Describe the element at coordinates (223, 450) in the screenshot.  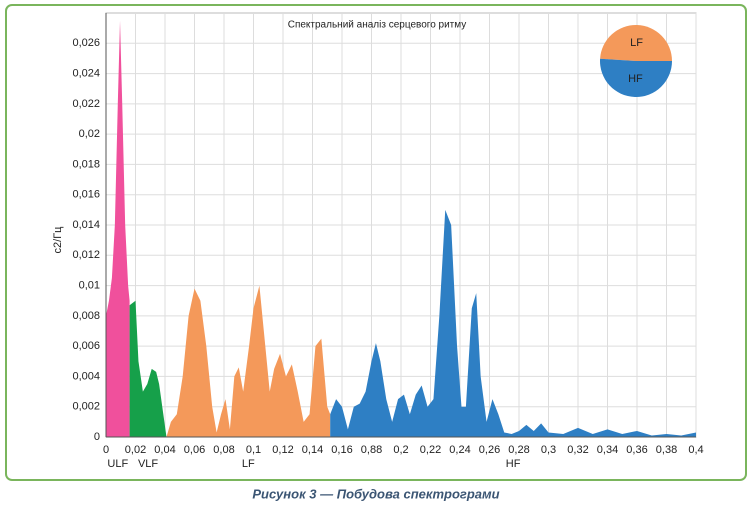
I see `x-tick-label: 0,08` at that location.